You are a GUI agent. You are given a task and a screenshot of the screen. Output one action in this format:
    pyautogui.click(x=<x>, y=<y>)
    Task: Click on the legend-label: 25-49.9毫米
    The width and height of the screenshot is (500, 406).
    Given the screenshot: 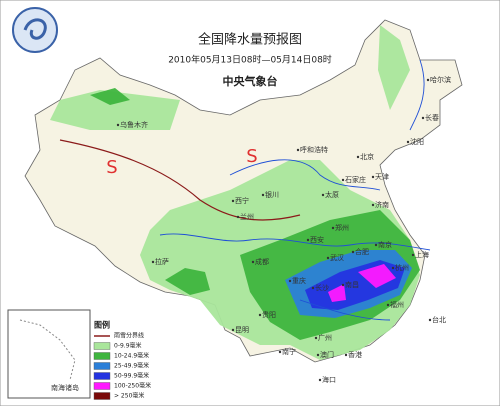 What is the action you would take?
    pyautogui.click(x=131, y=366)
    